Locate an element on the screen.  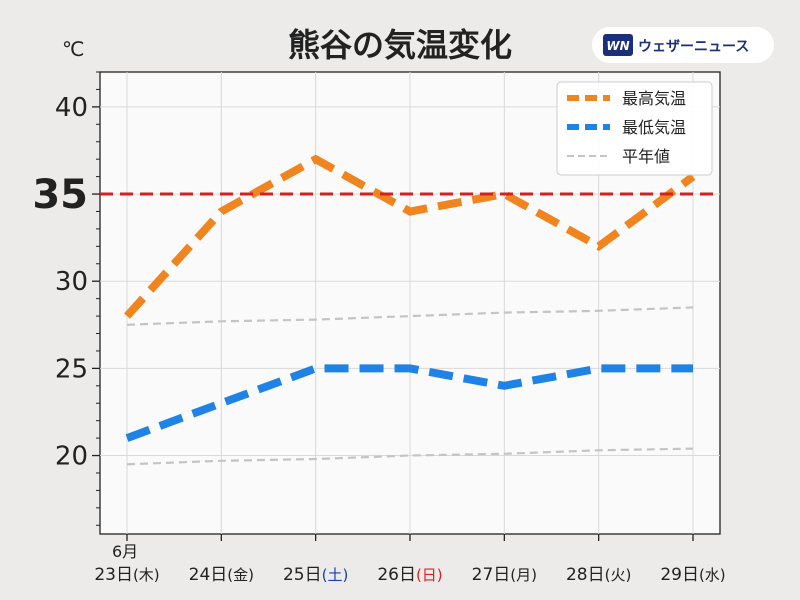
normal-min-line is located at coordinates (410, 456).